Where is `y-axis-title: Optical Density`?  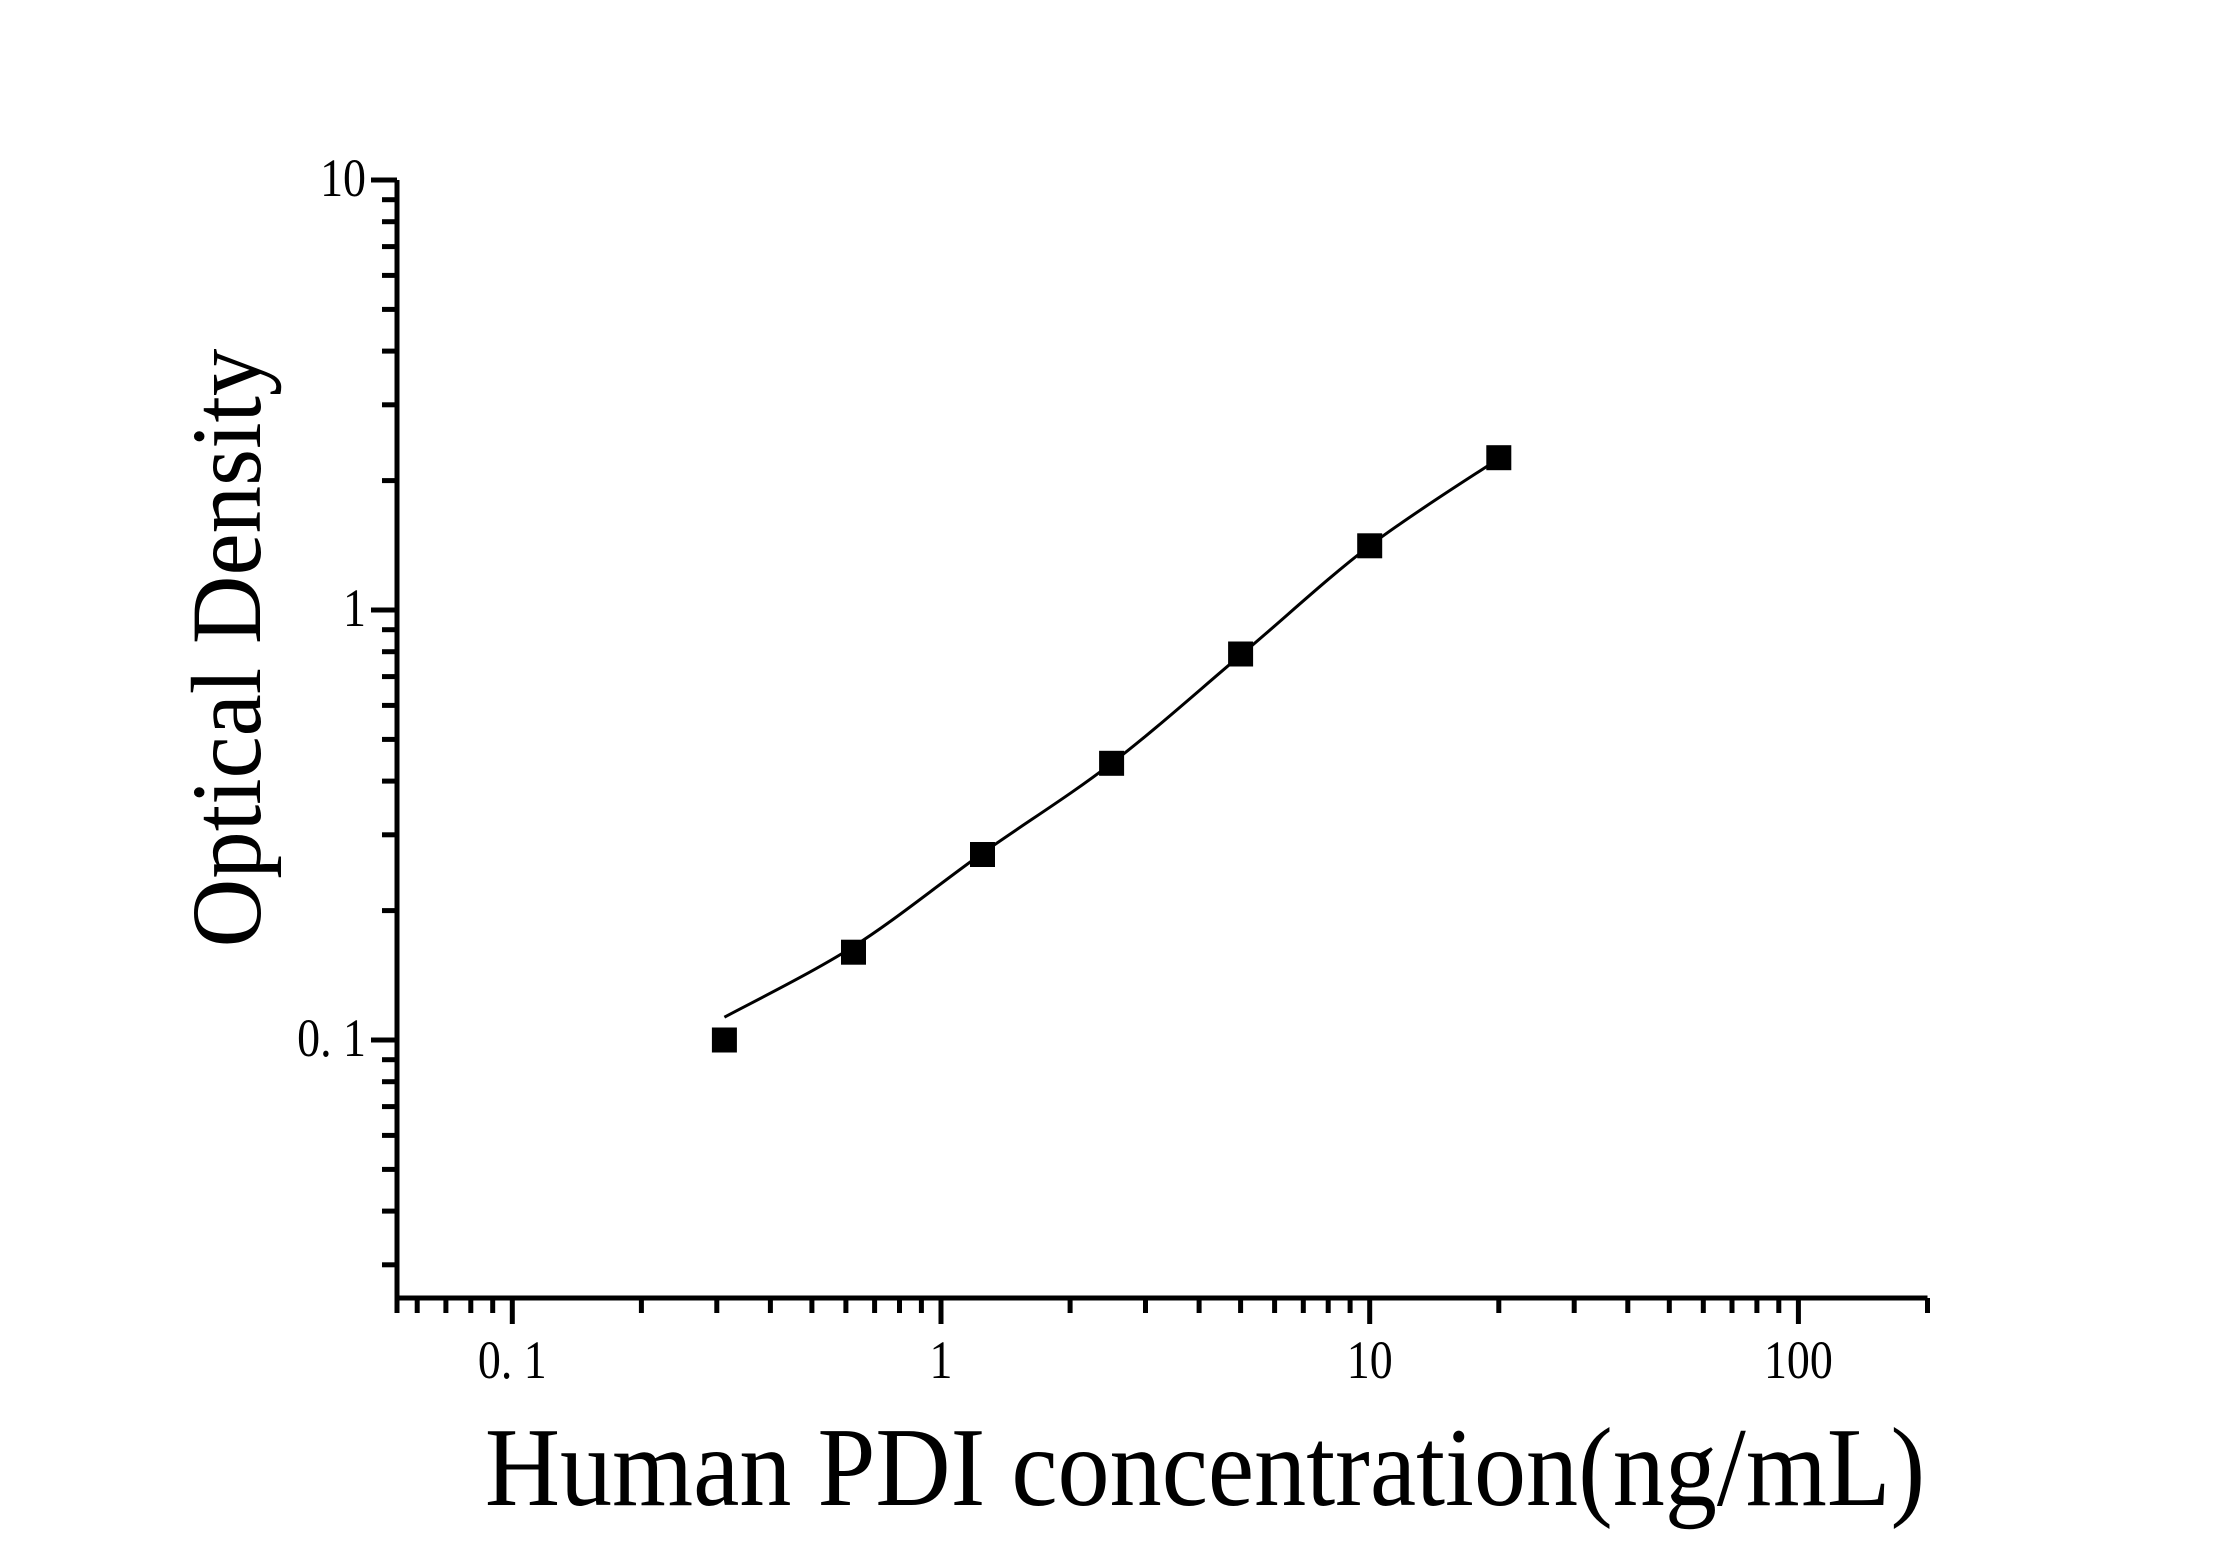 y-axis-title: Optical Density is located at coordinates (227, 647).